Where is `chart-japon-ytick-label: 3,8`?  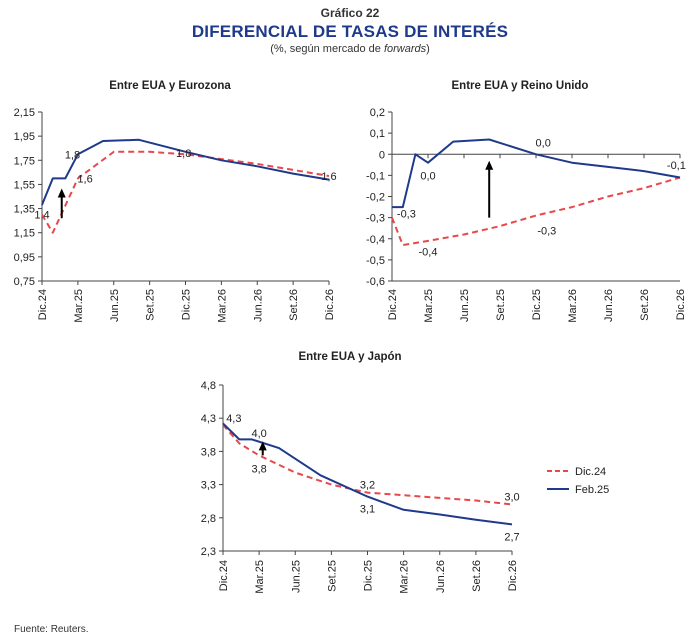 chart-japon-ytick-label: 3,8 is located at coordinates (208, 452).